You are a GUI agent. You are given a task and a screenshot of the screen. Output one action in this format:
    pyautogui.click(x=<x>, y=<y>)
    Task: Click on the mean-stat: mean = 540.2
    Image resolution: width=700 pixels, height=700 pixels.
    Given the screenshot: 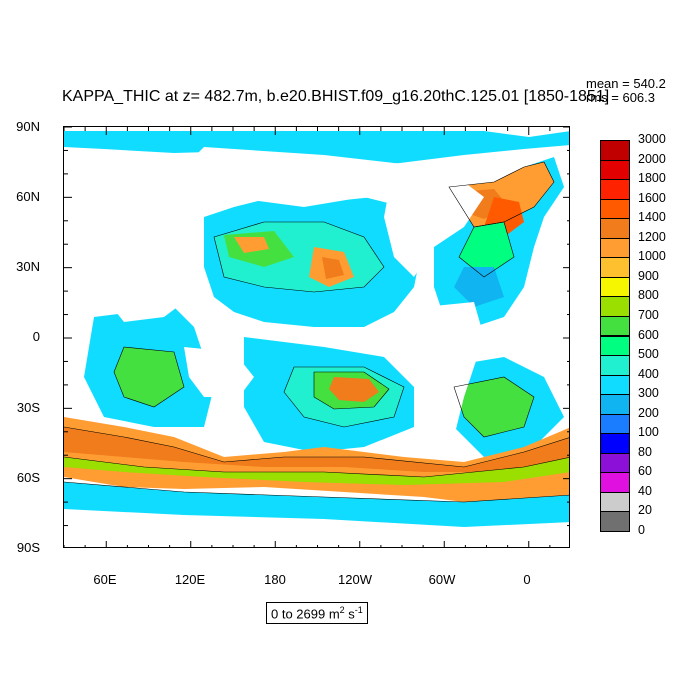 What is the action you would take?
    pyautogui.click(x=626, y=83)
    